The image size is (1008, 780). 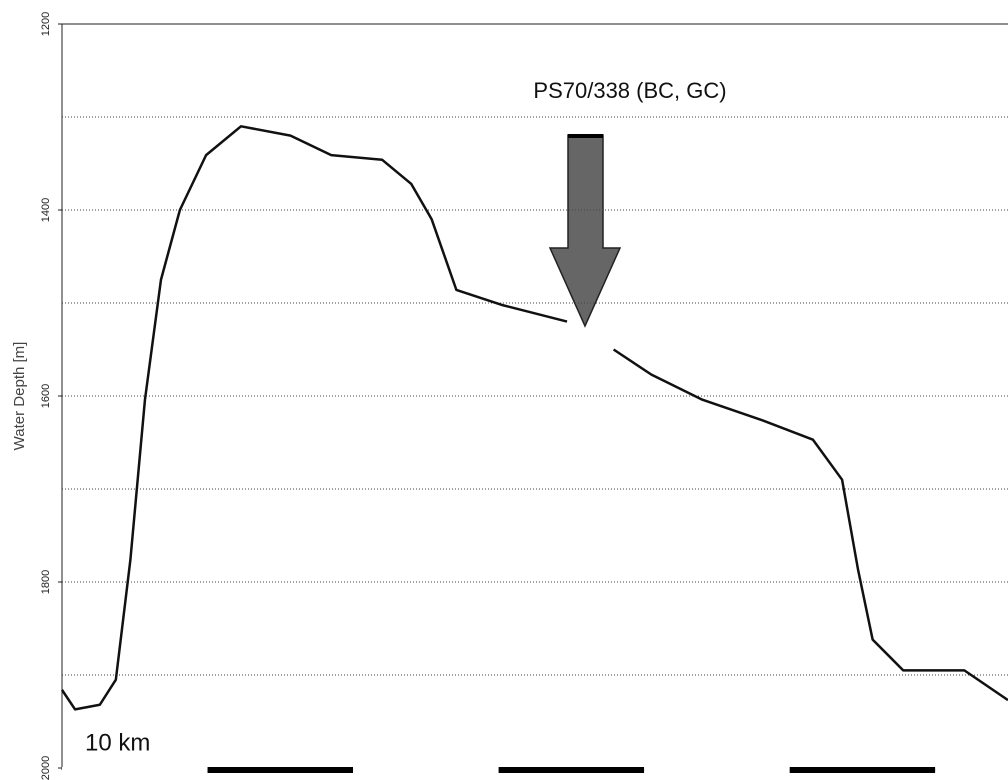 I want to click on y-tick-label: 1400, so click(x=46, y=210).